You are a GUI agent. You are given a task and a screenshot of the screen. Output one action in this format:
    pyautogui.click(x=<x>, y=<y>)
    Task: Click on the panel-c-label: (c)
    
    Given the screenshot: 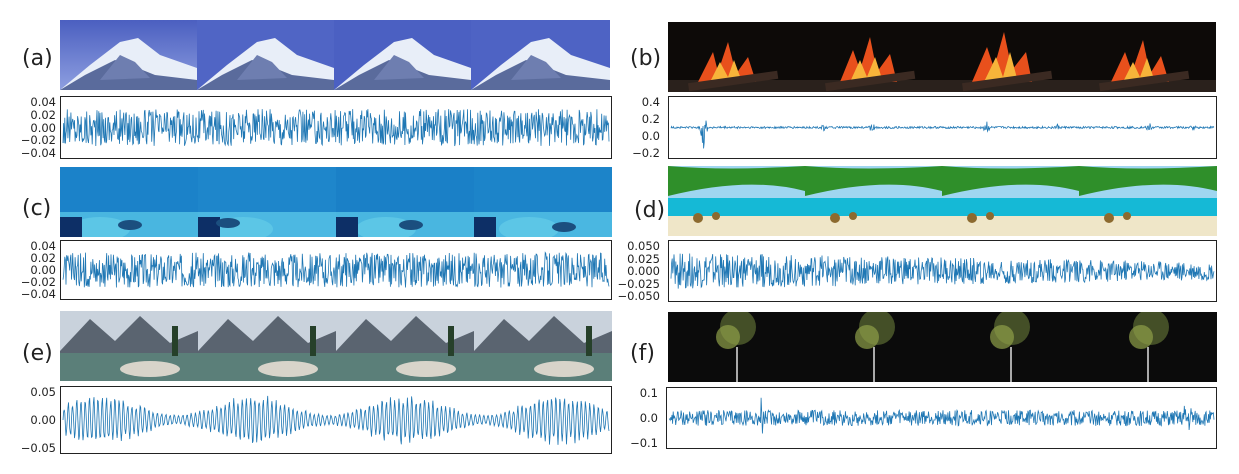 What is the action you would take?
    pyautogui.click(x=37, y=208)
    